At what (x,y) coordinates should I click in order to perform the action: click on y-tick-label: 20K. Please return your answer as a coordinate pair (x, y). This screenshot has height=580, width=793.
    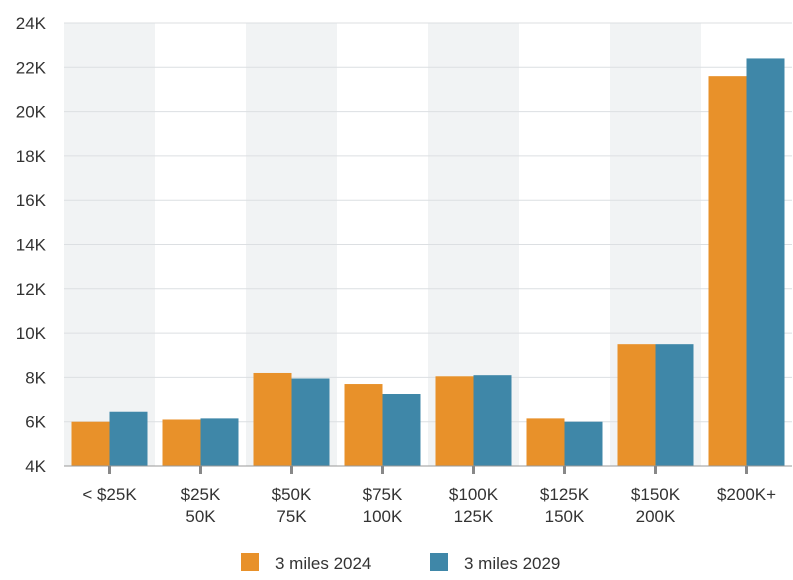
    Looking at the image, I should click on (31, 112).